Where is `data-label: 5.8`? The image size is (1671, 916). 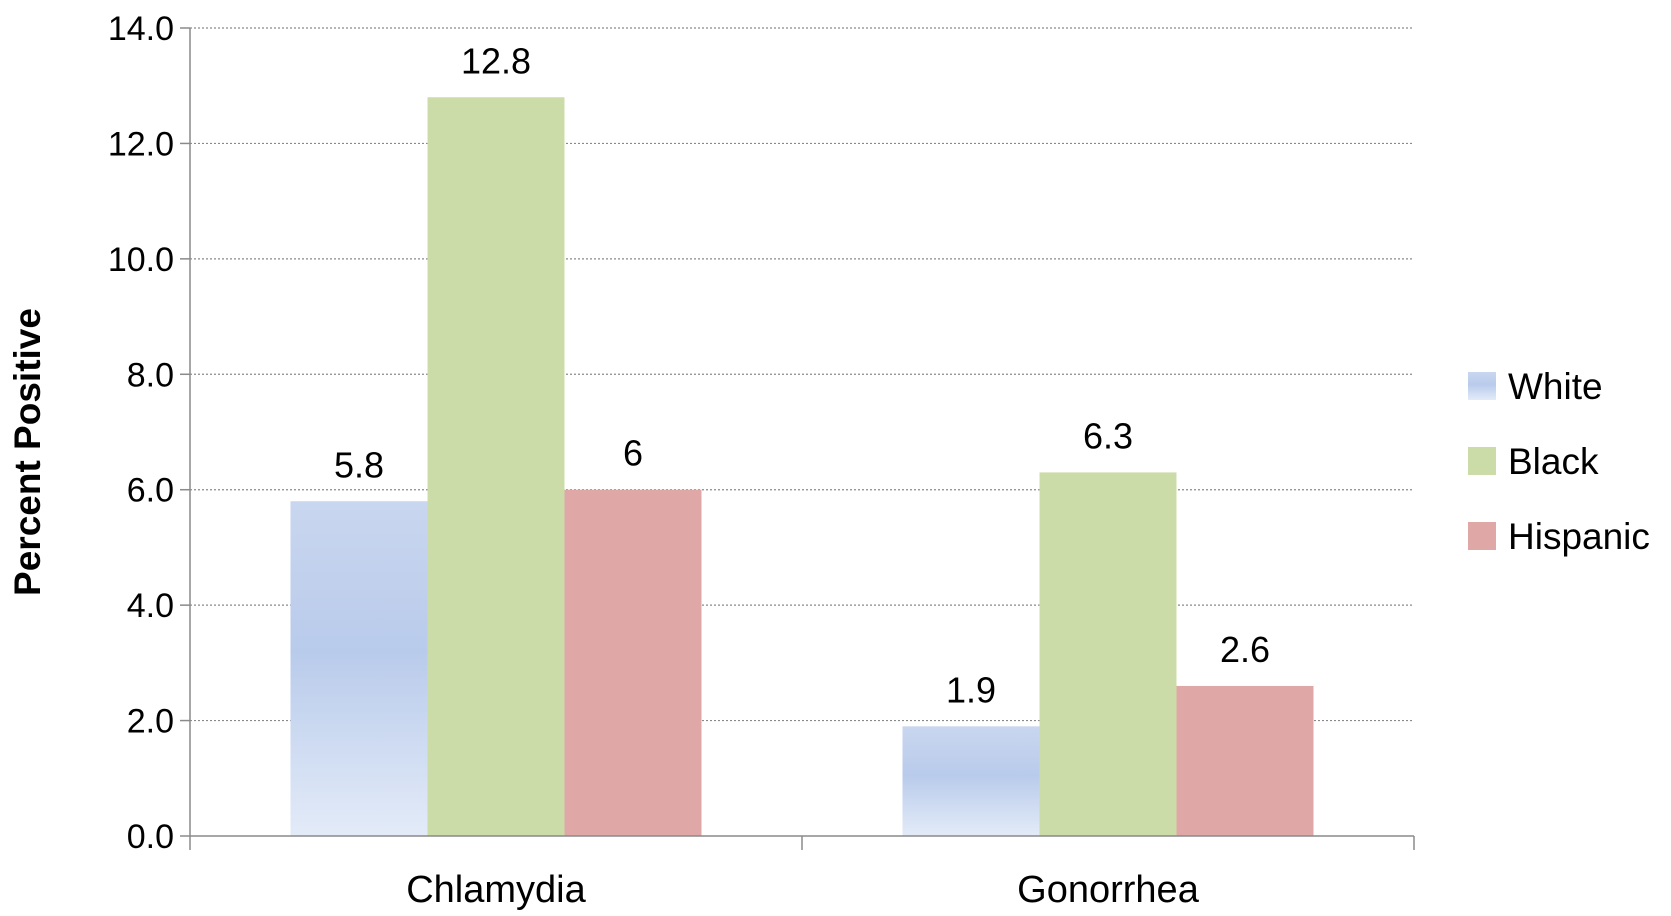 data-label: 5.8 is located at coordinates (359, 464).